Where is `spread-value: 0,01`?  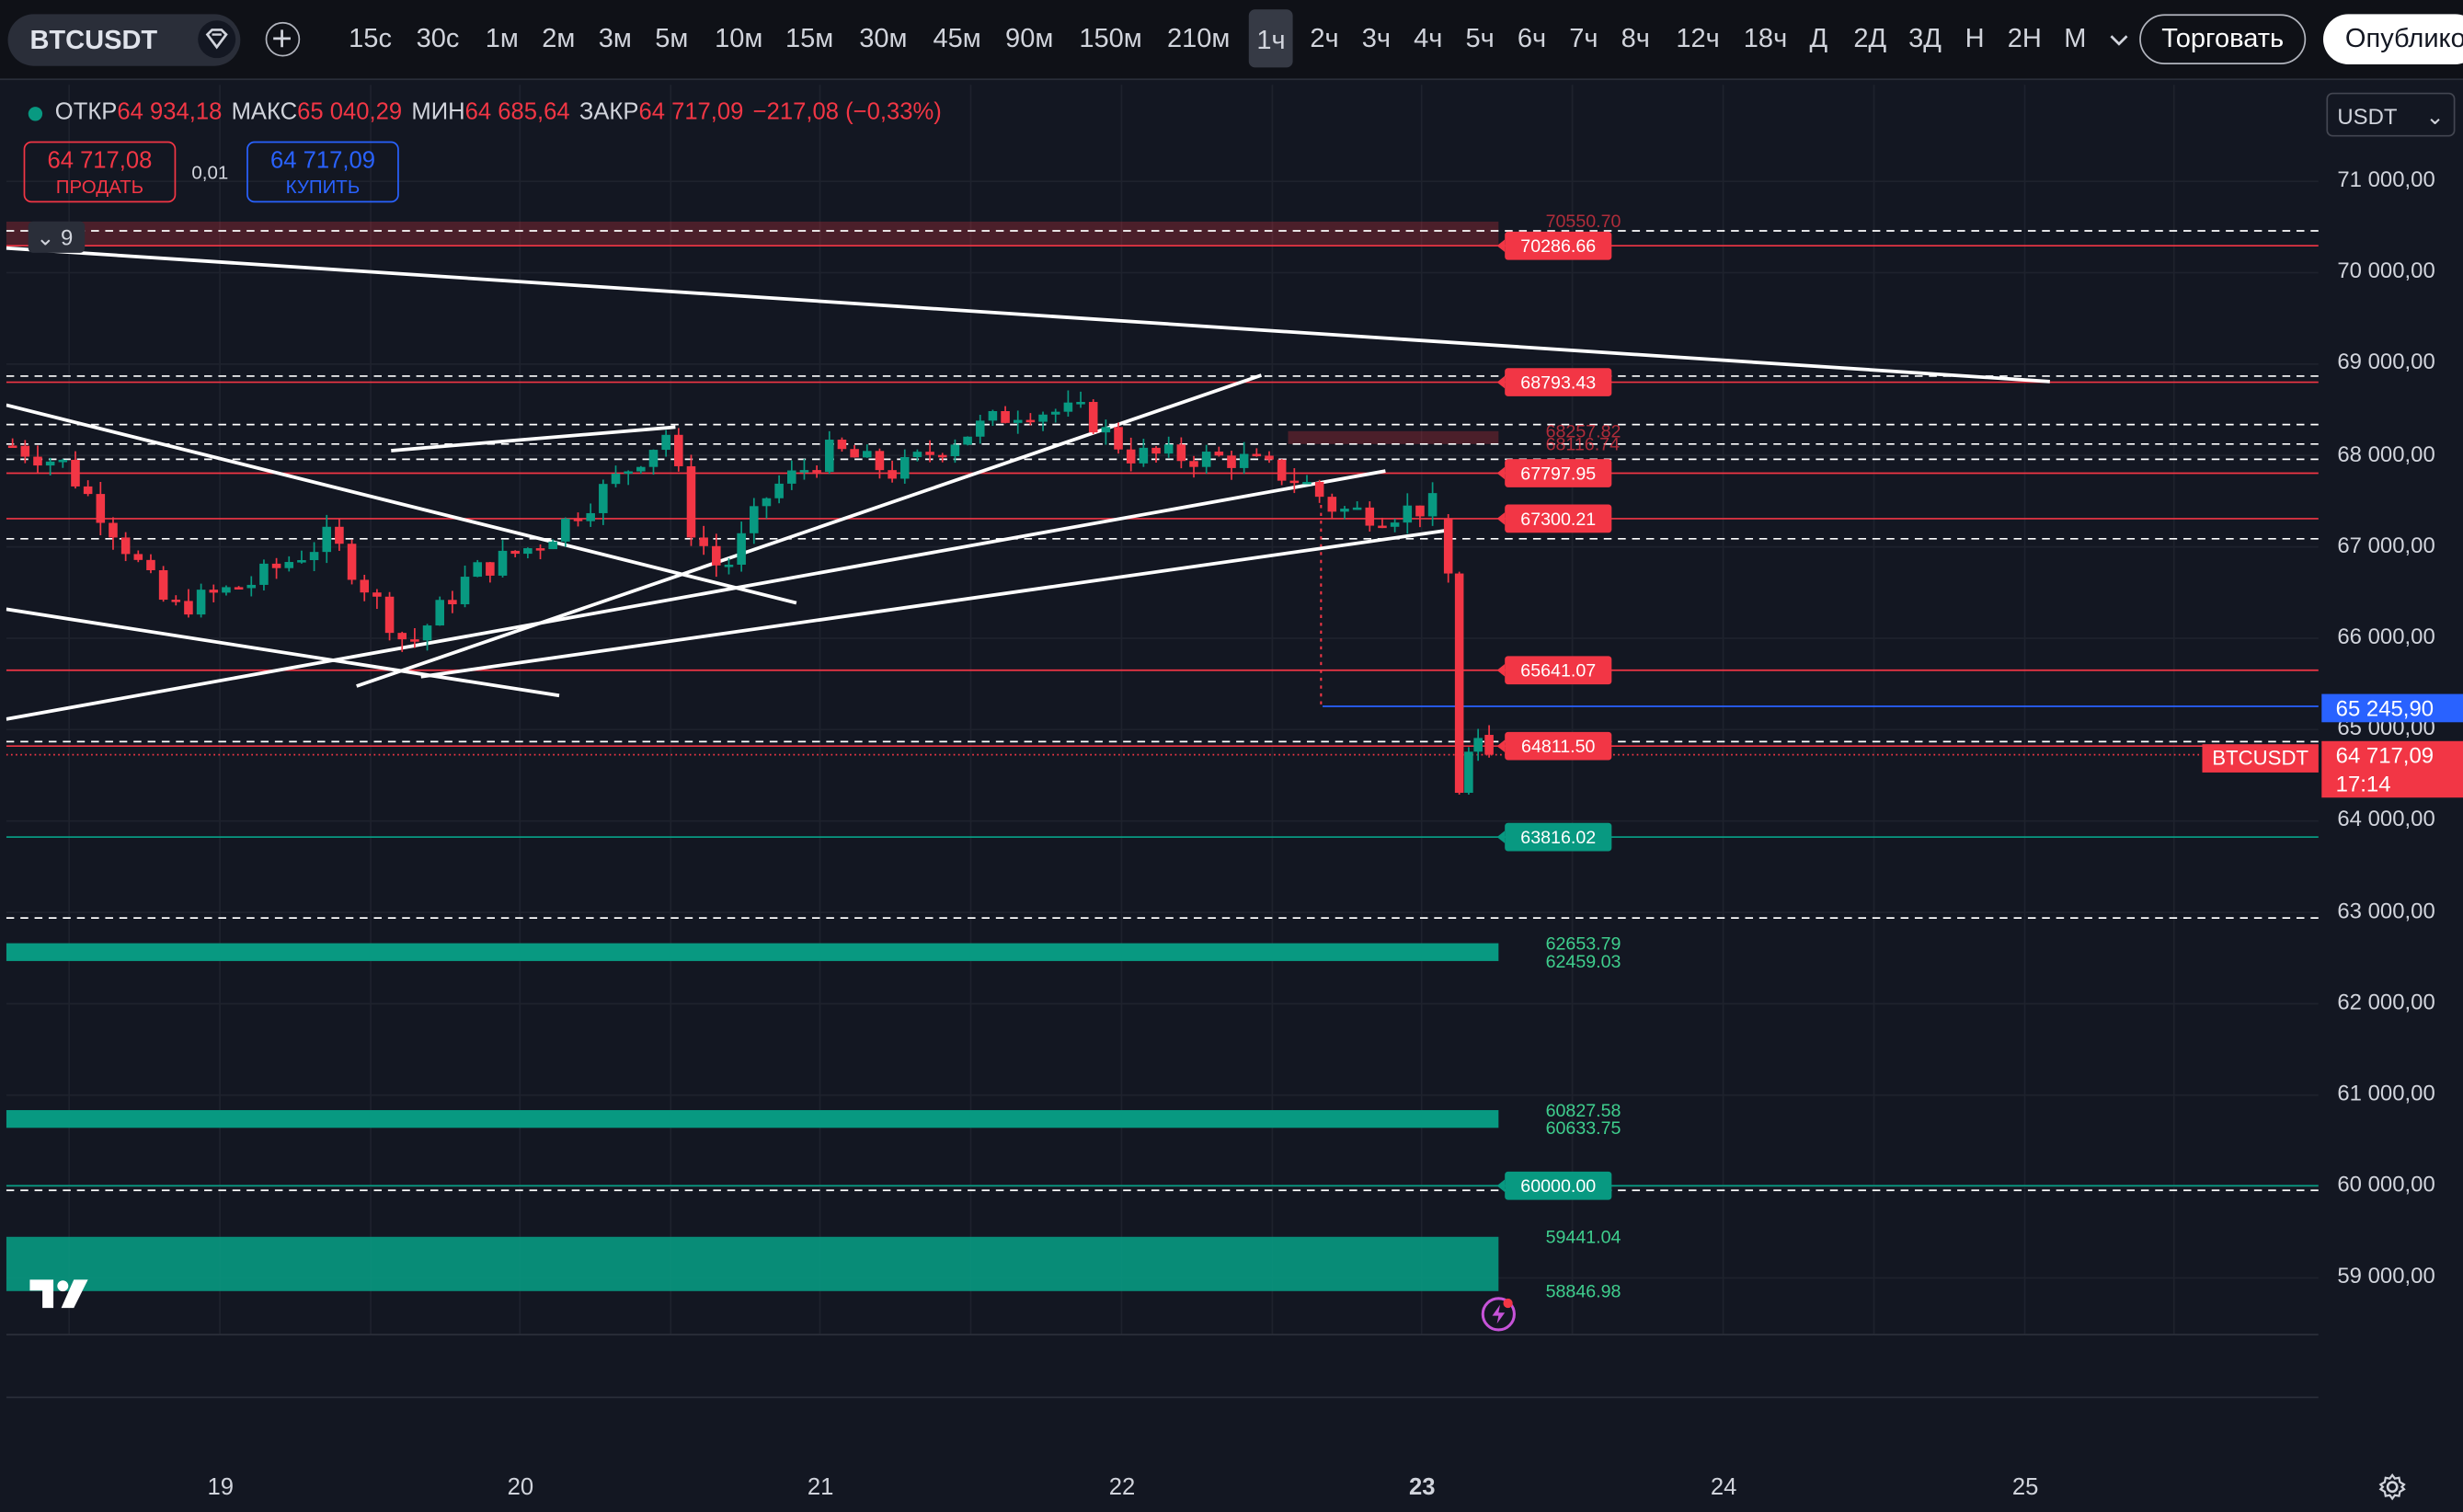 spread-value: 0,01 is located at coordinates (210, 172).